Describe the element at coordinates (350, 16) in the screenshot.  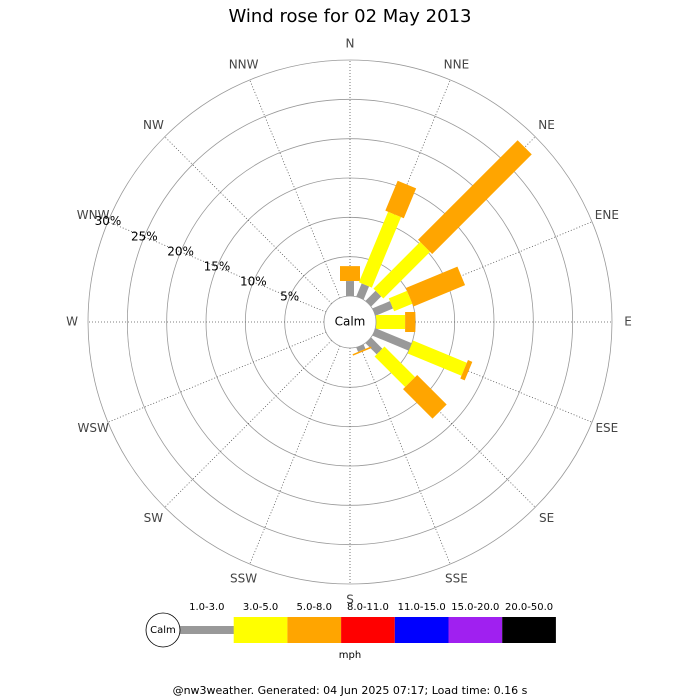
I see `chart-title: Wind rose for 02 May 2013` at that location.